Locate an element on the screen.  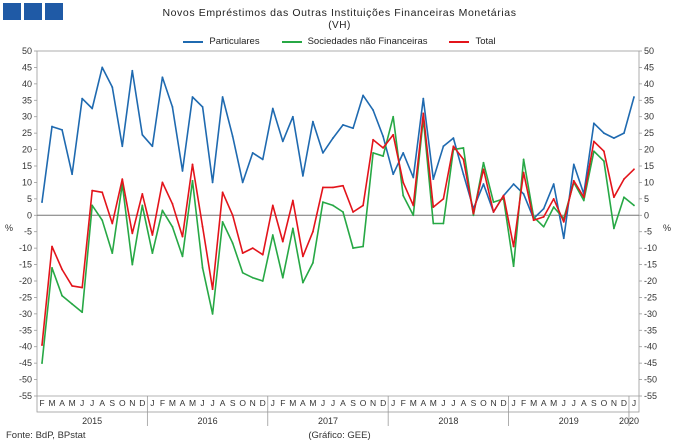
y-tick-label-left: 25 is located at coordinates (27, 133).